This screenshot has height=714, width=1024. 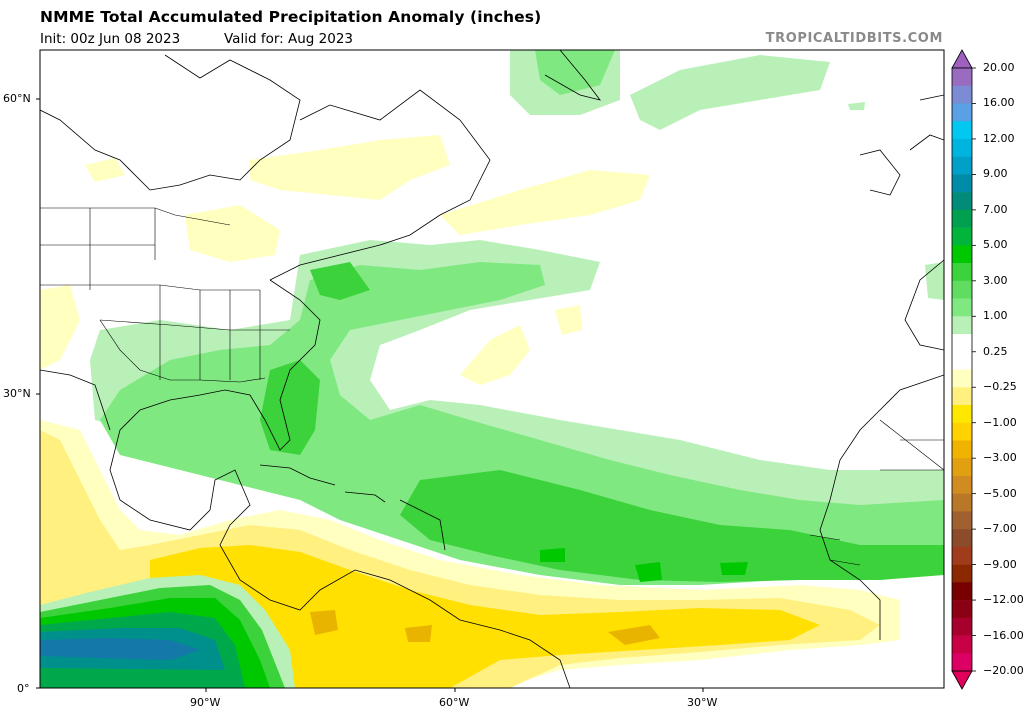 What do you see at coordinates (995, 209) in the screenshot?
I see `colorbar-label: 7.00` at bounding box center [995, 209].